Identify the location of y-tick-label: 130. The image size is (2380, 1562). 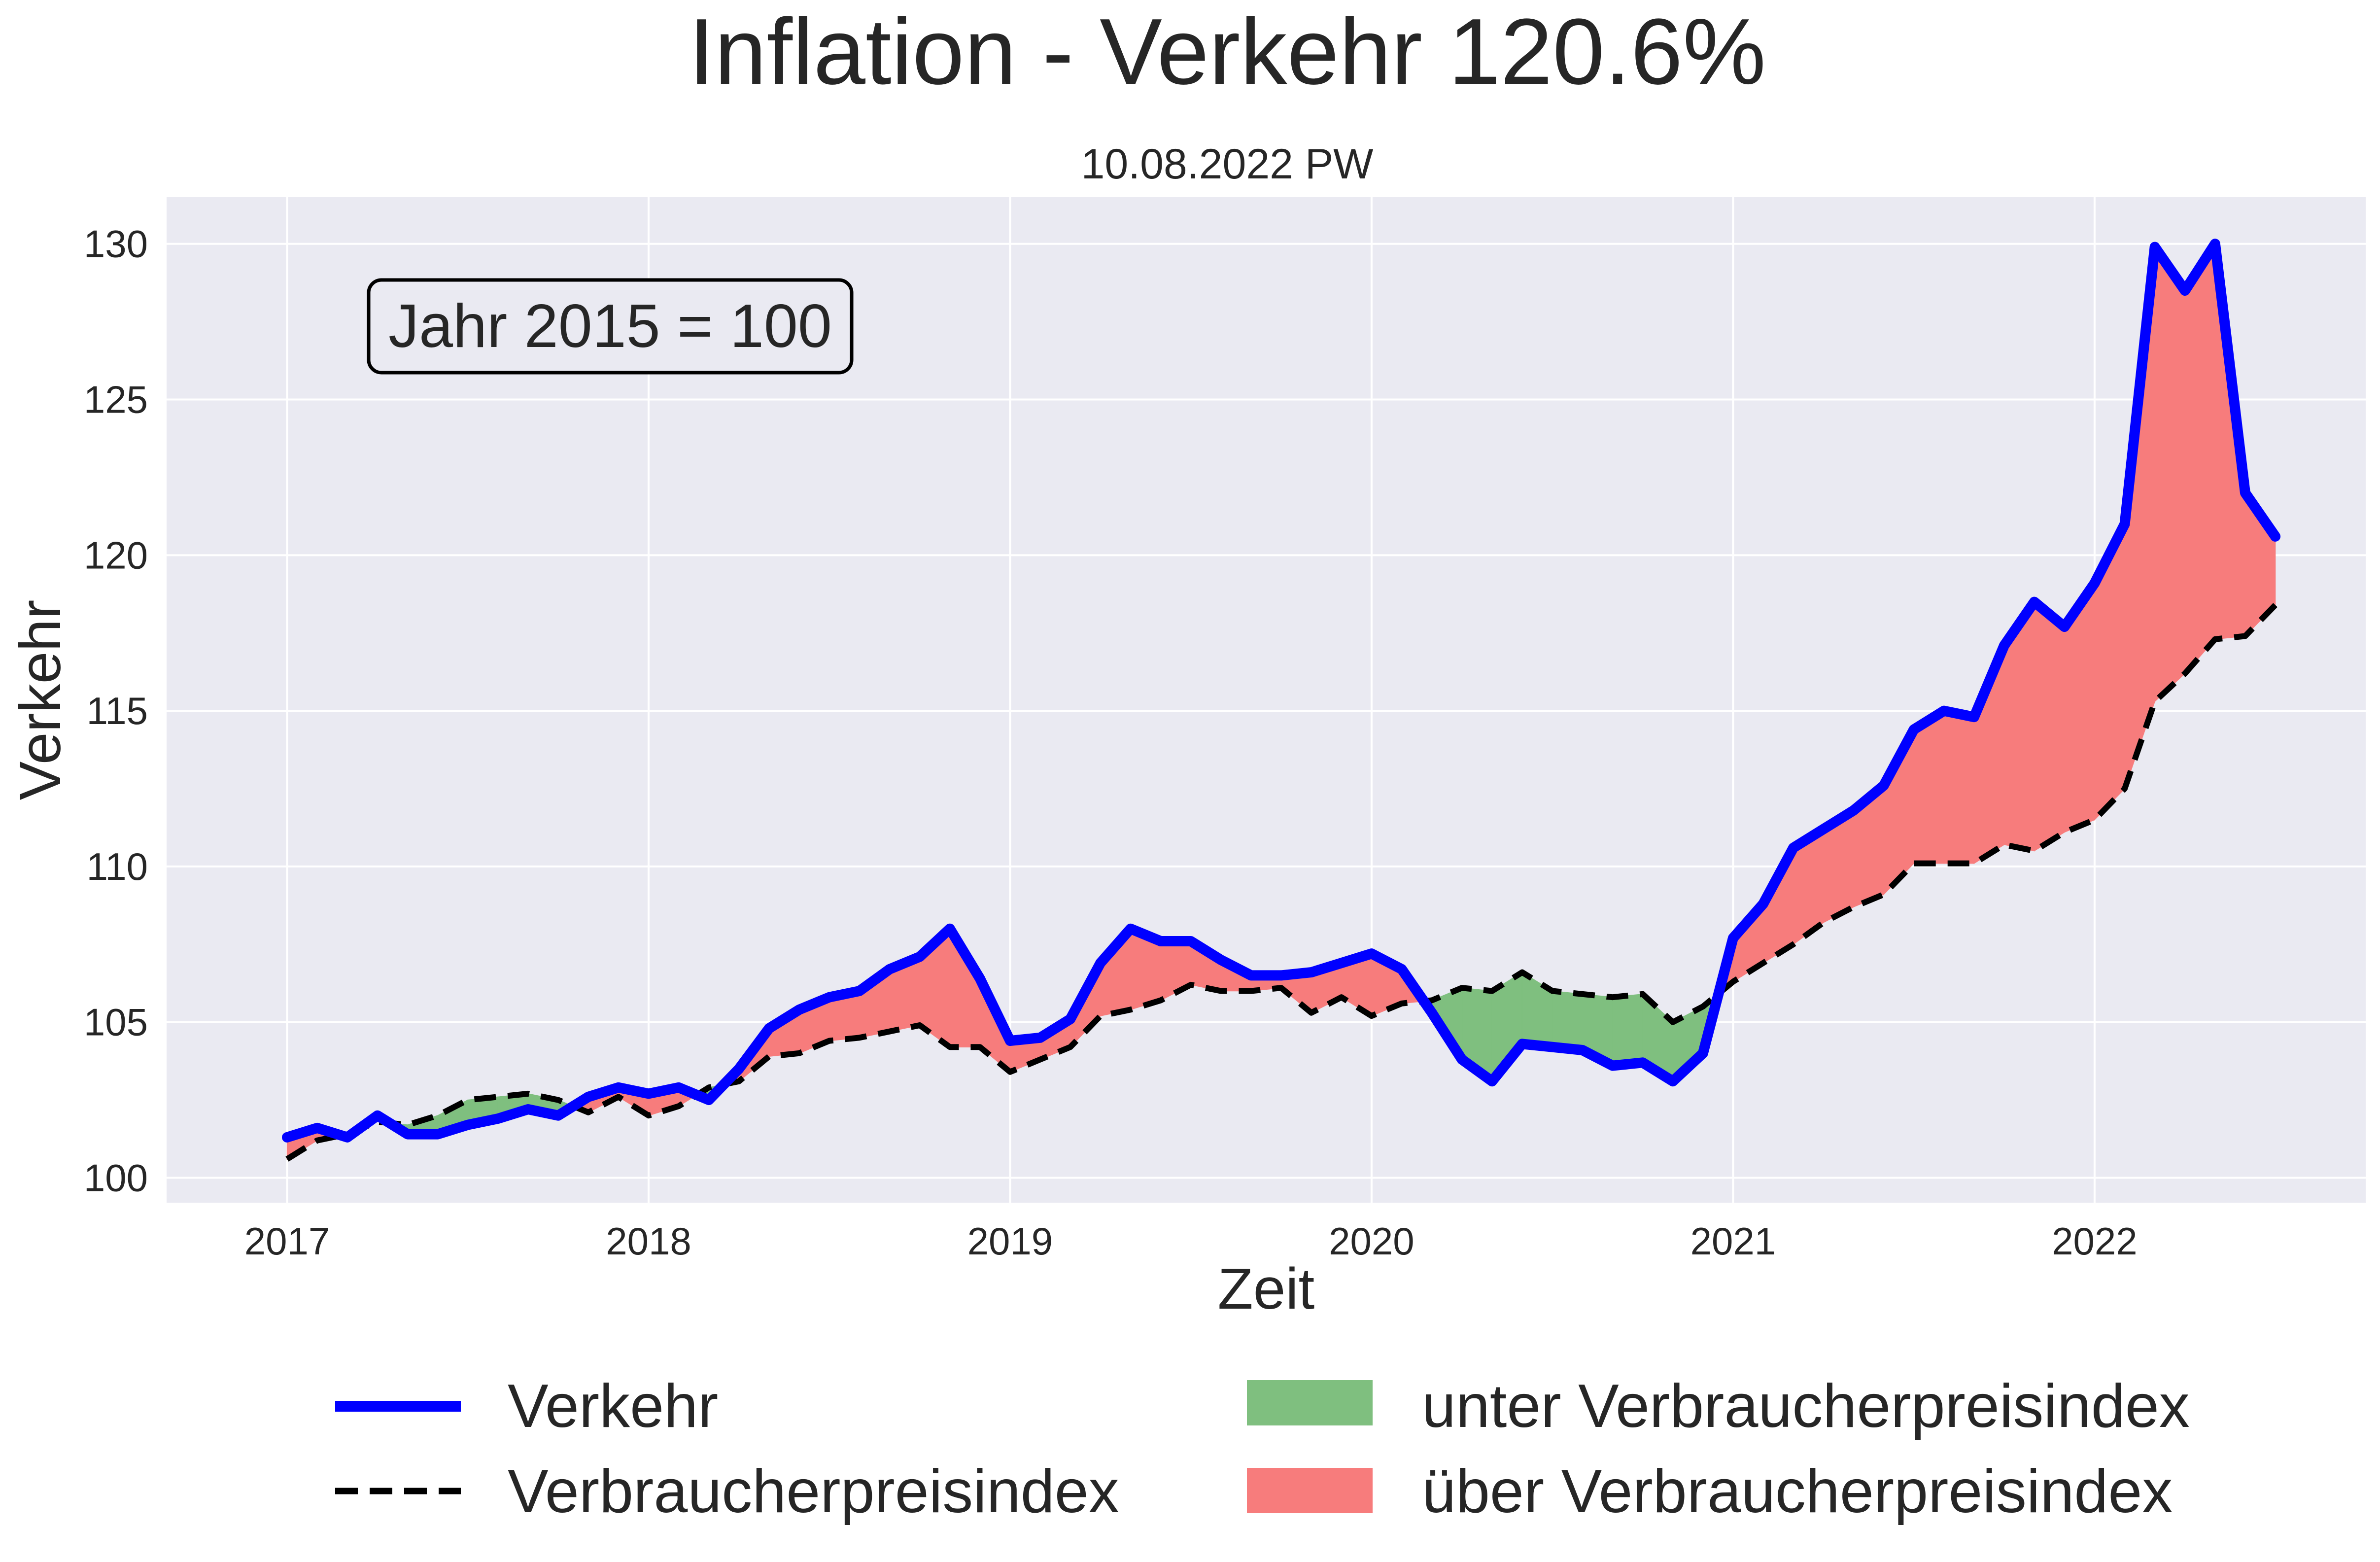
(116, 244).